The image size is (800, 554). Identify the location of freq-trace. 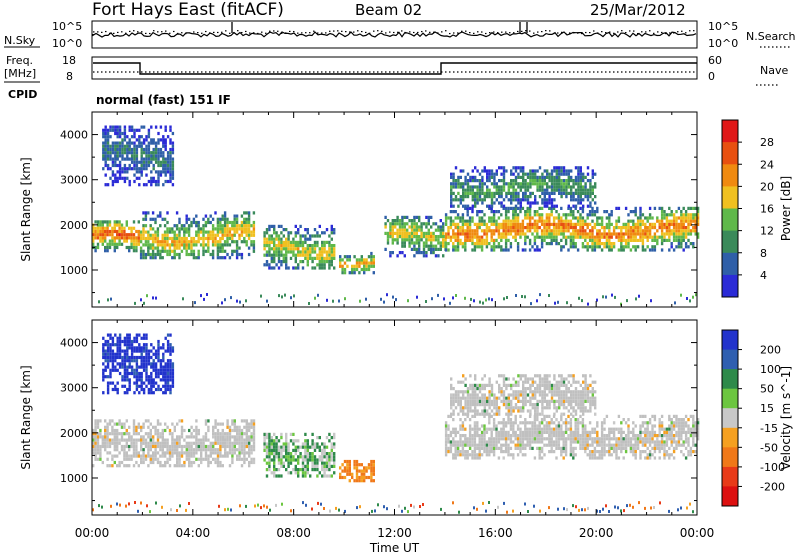
(395, 68).